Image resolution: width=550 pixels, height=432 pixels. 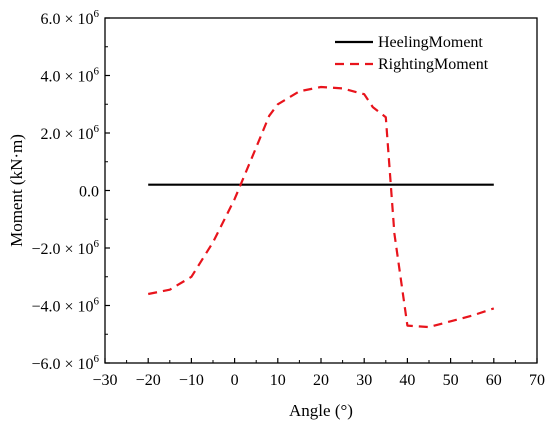 What do you see at coordinates (65, 306) in the screenshot?
I see `y-tick-label: −4.0 × 10⁶` at bounding box center [65, 306].